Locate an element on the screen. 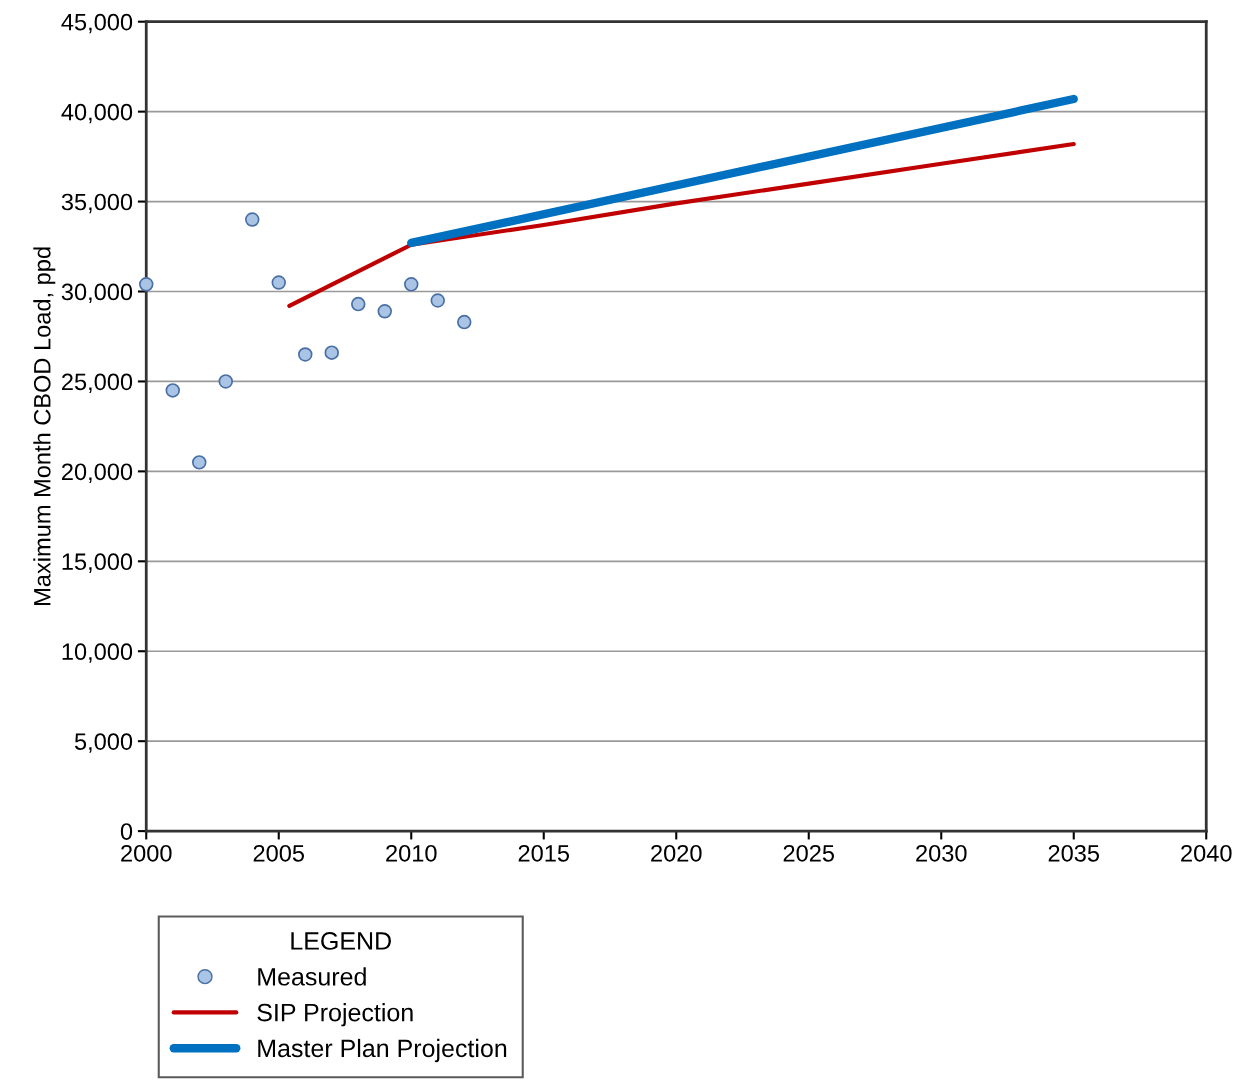  x-tick-label: 2025 is located at coordinates (809, 853).